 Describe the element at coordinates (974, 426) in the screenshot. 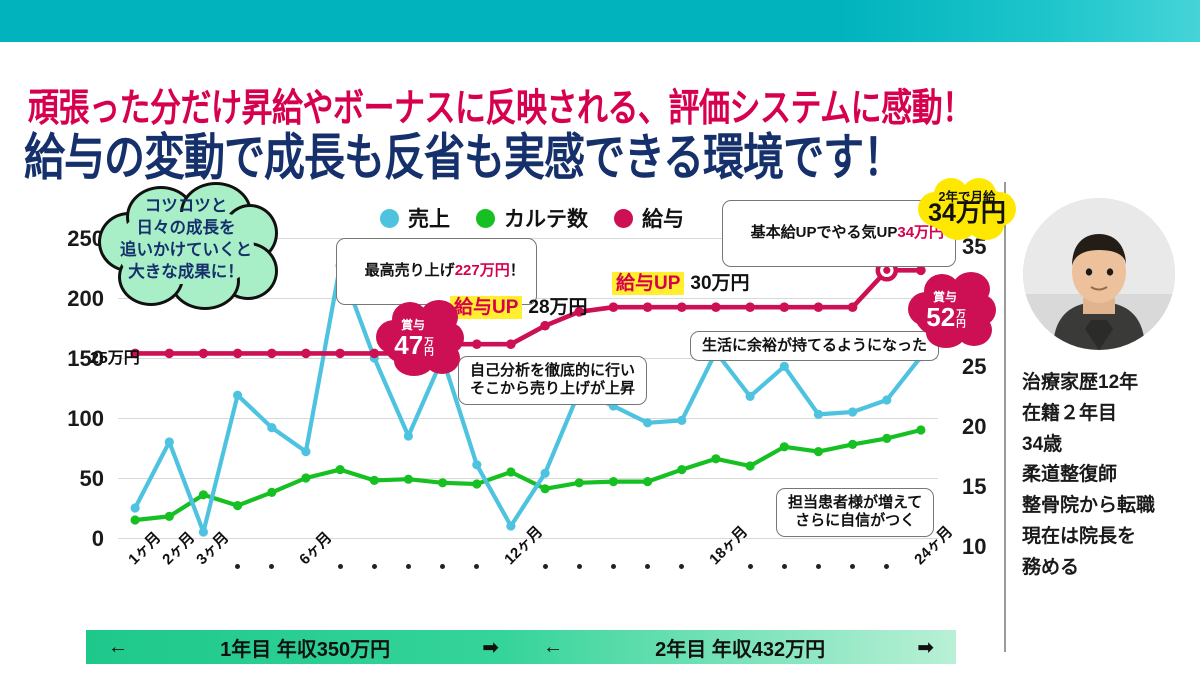

I see `y-axis-right-tick-20: 20` at that location.